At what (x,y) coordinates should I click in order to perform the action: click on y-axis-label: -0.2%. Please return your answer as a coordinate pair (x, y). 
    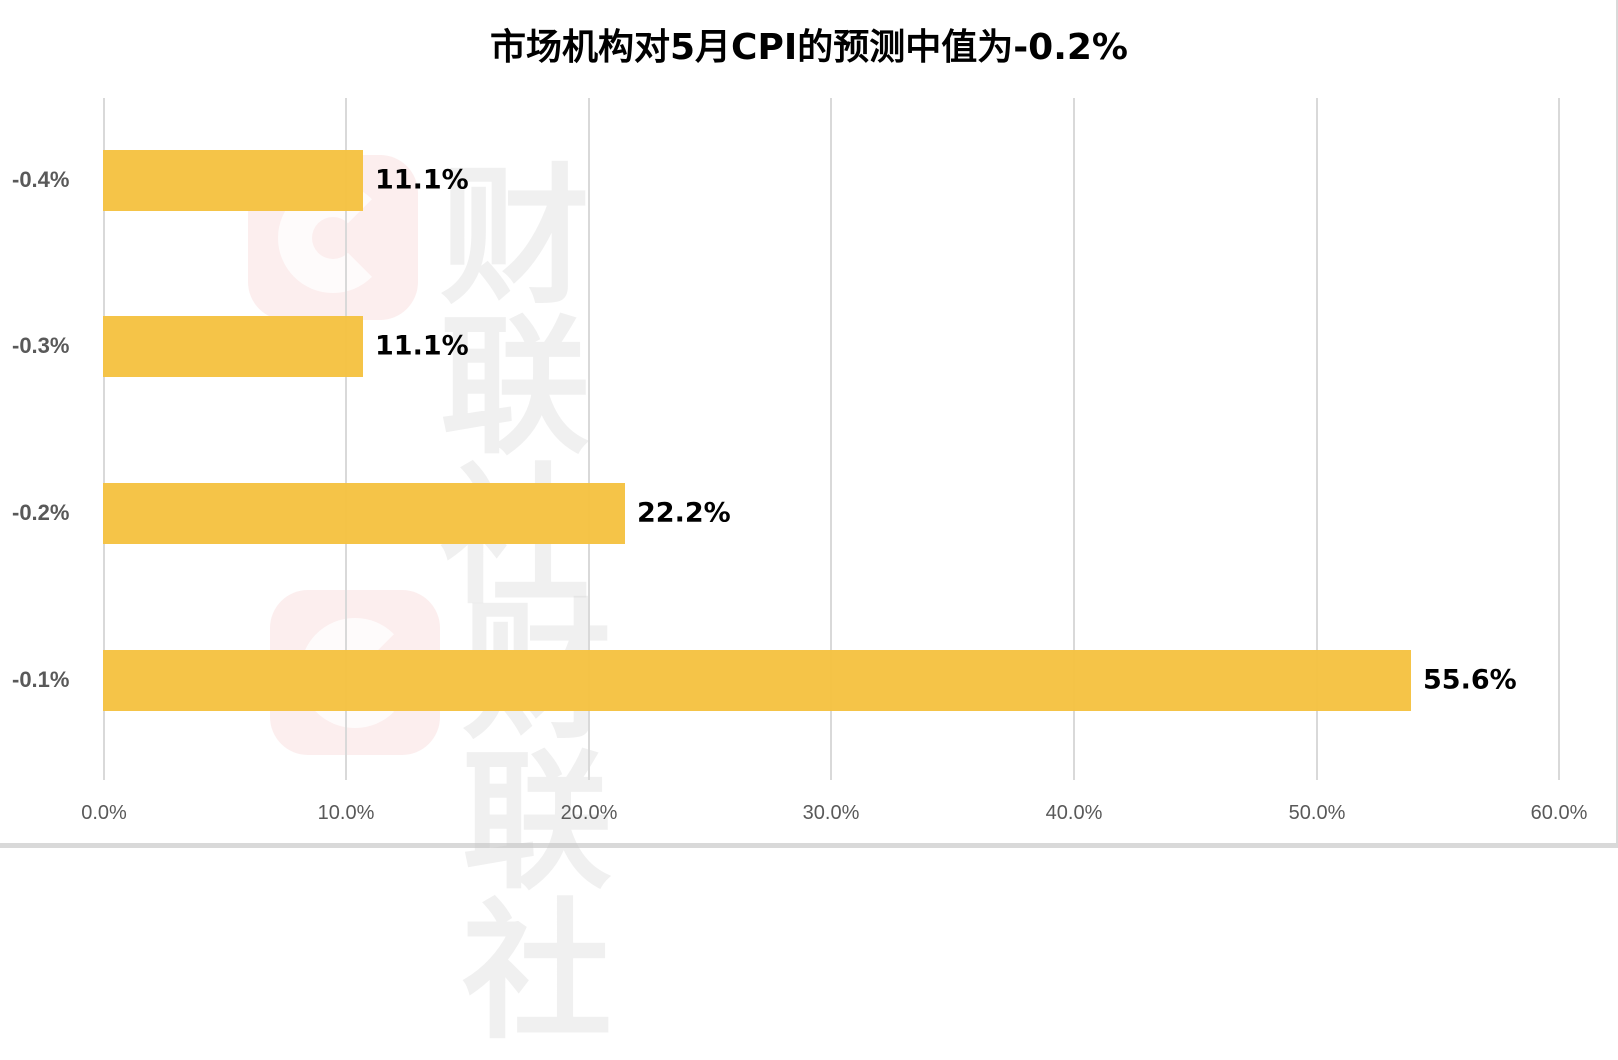
    Looking at the image, I should click on (41, 512).